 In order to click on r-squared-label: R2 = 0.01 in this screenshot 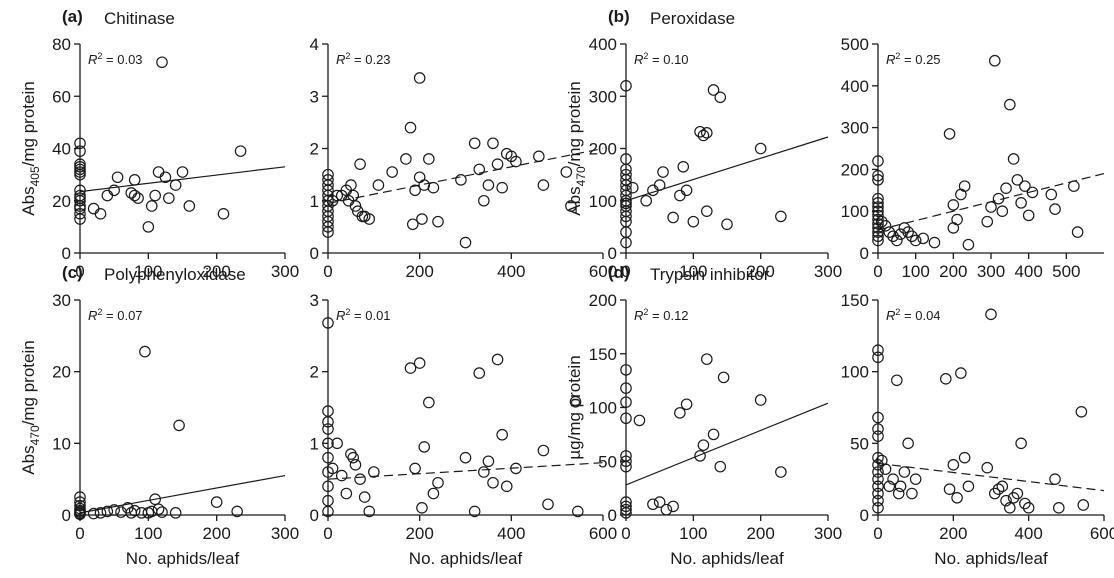, I will do `click(363, 315)`.